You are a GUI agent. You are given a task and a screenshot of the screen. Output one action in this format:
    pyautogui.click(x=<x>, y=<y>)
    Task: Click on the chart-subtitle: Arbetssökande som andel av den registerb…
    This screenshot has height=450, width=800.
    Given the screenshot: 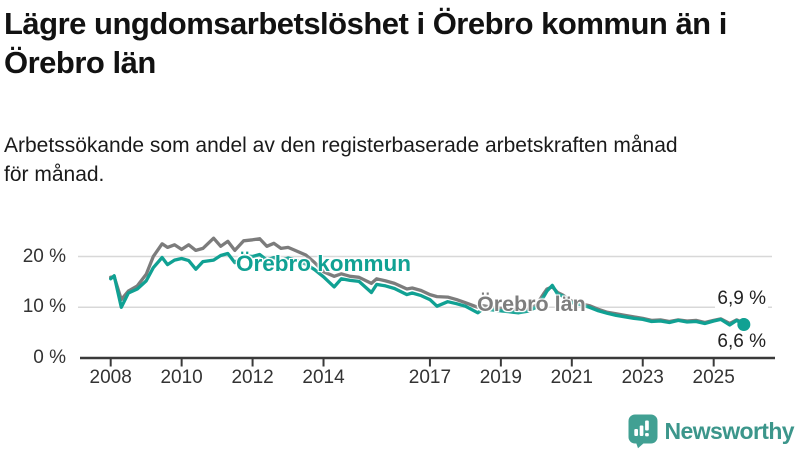 What is the action you would take?
    pyautogui.click(x=389, y=160)
    